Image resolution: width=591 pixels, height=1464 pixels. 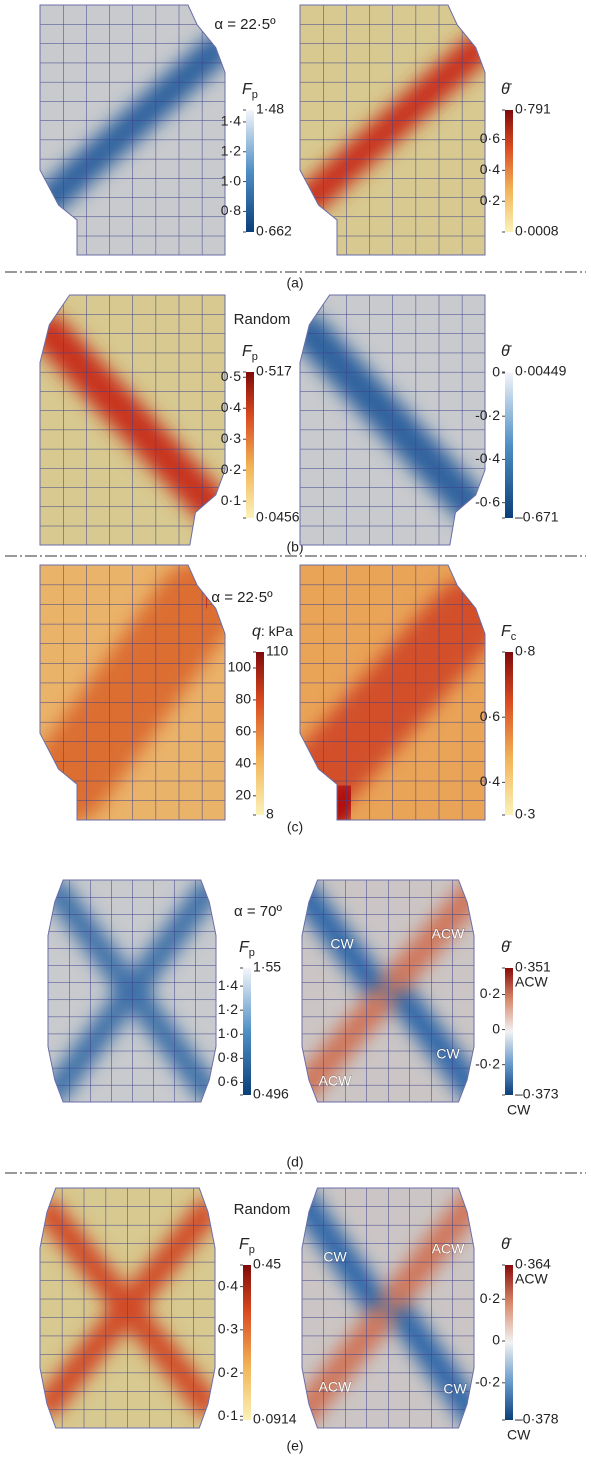 I want to click on colorbar-min: 8, so click(x=270, y=814).